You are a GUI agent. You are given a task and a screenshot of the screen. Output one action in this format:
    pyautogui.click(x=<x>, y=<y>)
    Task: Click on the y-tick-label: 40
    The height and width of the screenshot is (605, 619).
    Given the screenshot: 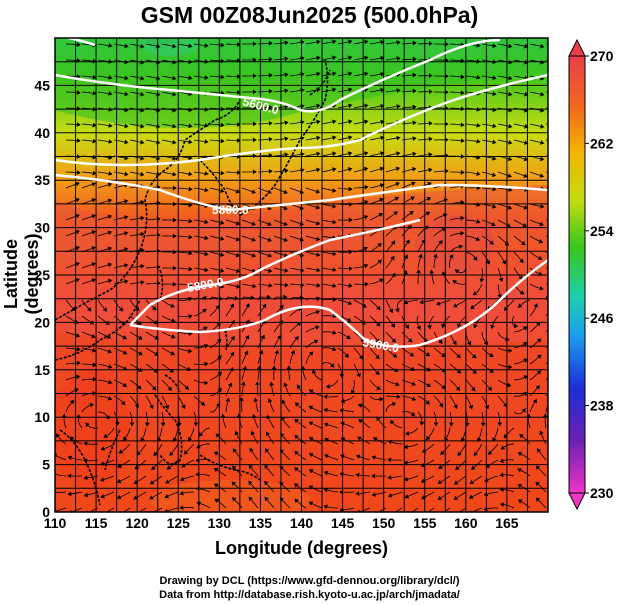 What is the action you would take?
    pyautogui.click(x=42, y=133)
    